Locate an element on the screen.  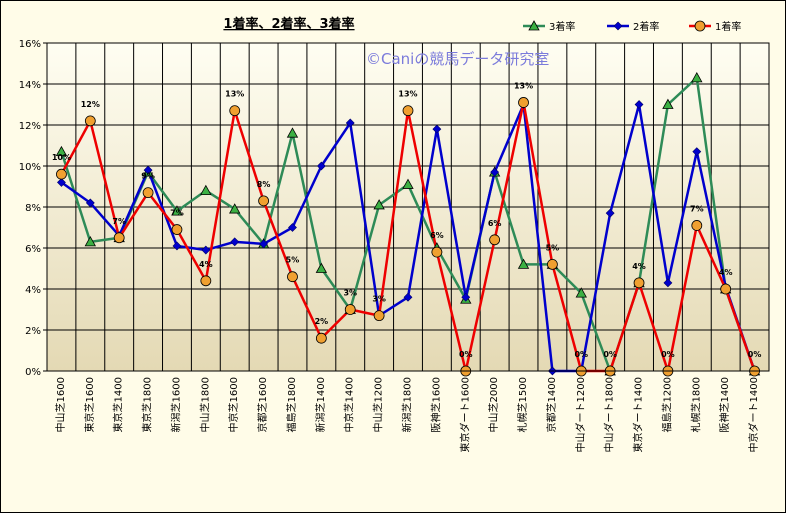
y-tick-label: 12% is located at coordinates (30, 126).